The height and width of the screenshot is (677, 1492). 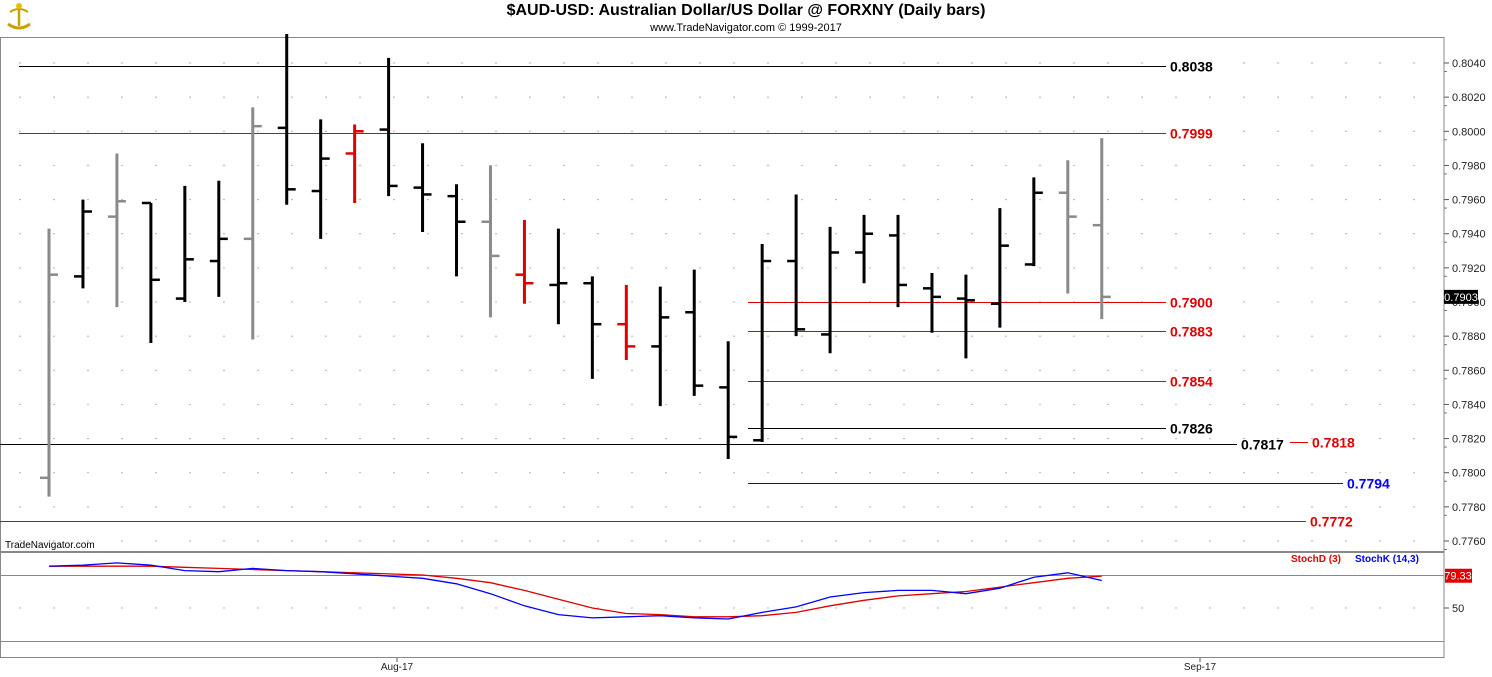 What do you see at coordinates (736, 602) in the screenshot?
I see `stochastic-panel: 50 79.33` at bounding box center [736, 602].